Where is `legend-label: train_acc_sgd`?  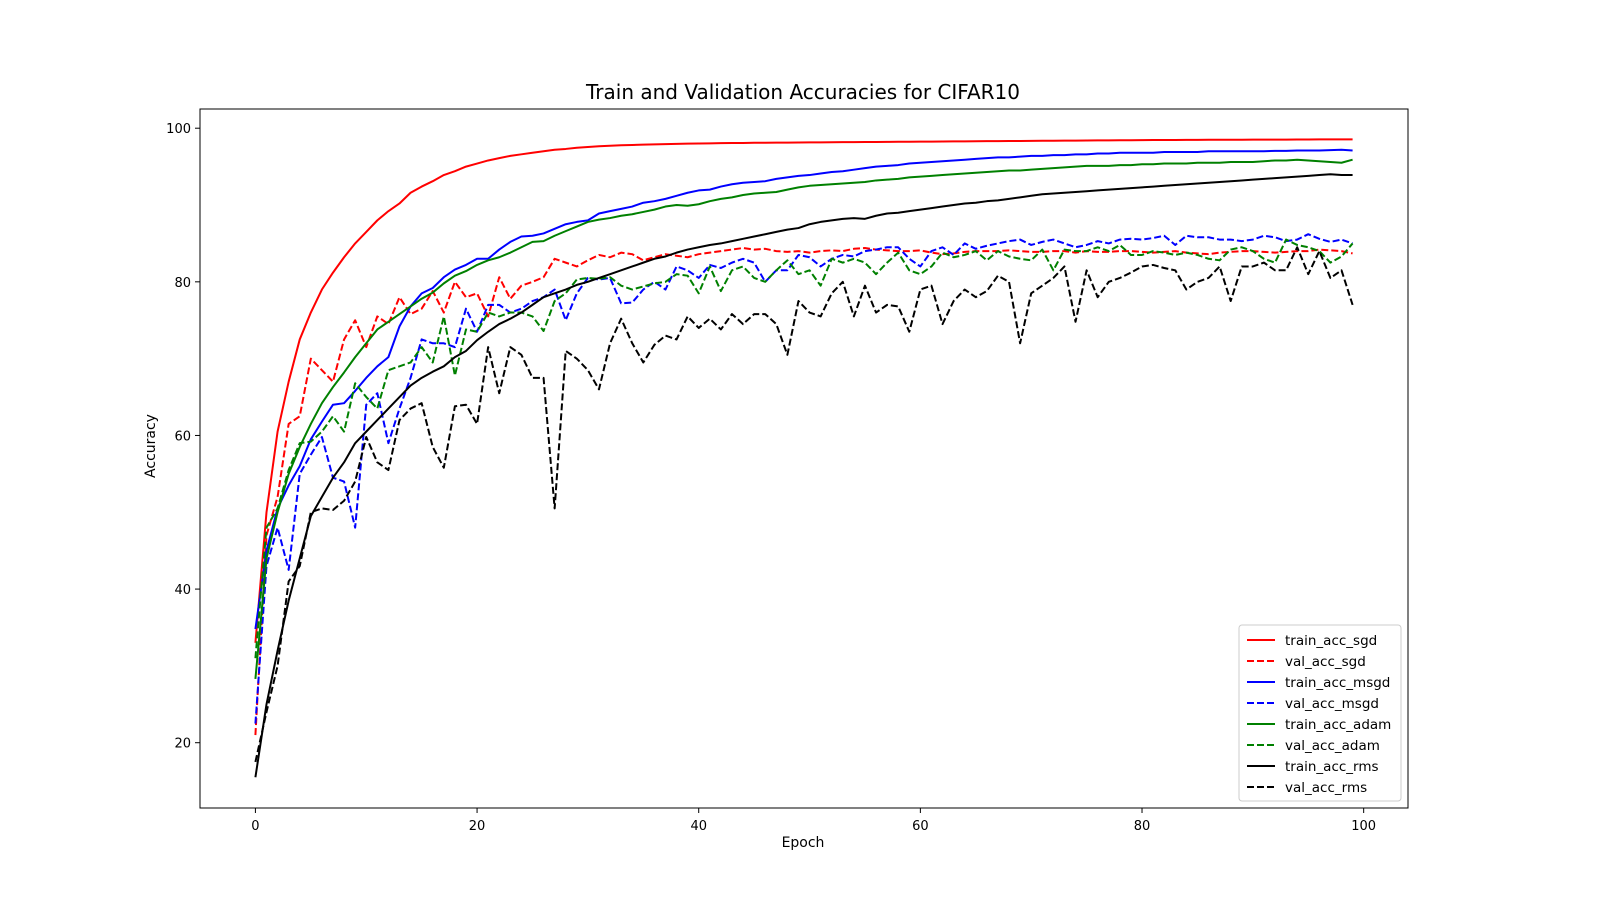 legend-label: train_acc_sgd is located at coordinates (1331, 641).